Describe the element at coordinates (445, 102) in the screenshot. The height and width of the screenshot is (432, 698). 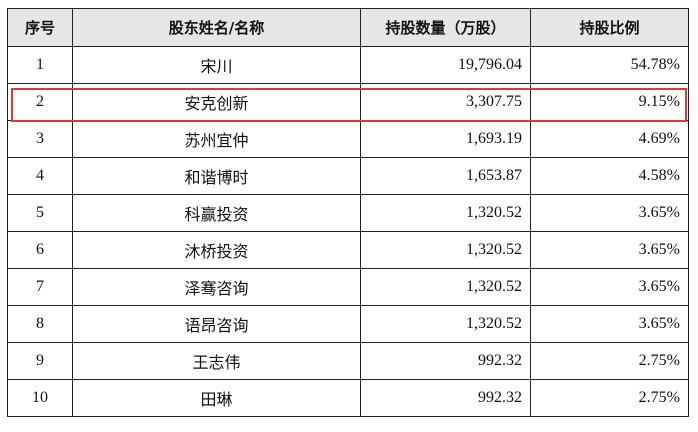
I see `table-cell: 3,307.75` at that location.